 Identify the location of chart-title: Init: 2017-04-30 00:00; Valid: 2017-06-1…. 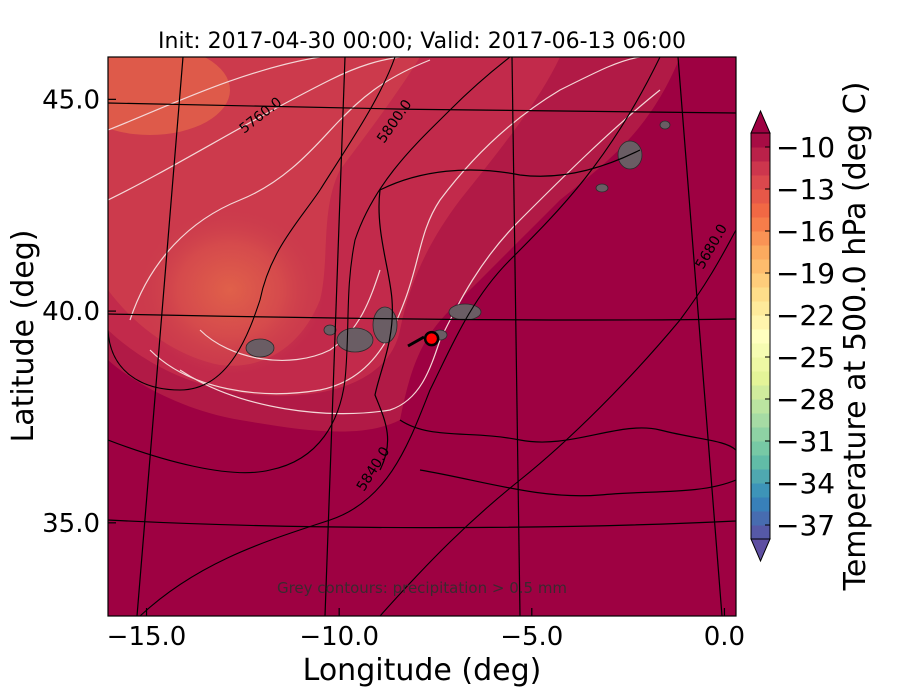
(422, 41).